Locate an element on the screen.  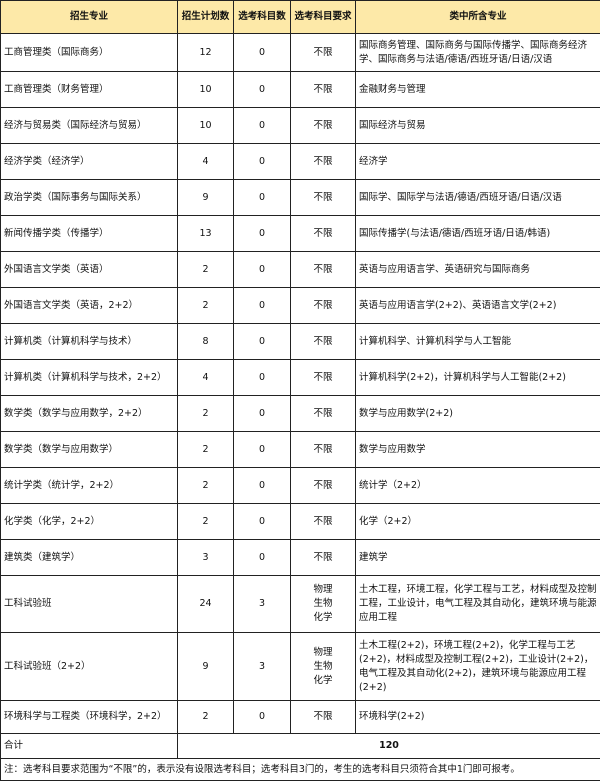
header-subject-count: 选考科目数 is located at coordinates (262, 17).